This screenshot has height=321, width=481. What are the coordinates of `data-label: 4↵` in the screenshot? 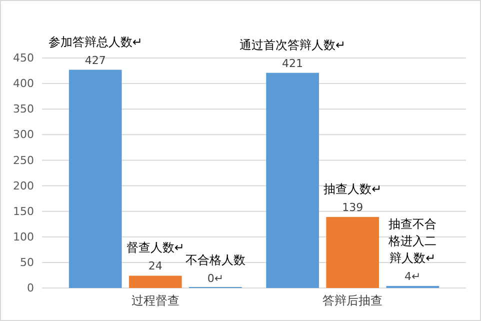 It's located at (412, 276).